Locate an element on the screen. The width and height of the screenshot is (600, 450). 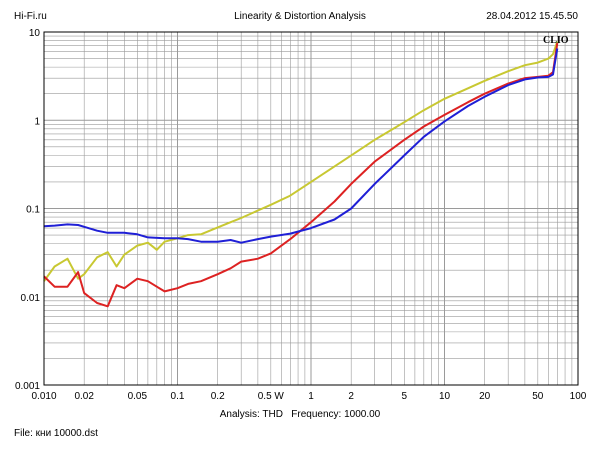
x-tick-label: 5 is located at coordinates (405, 396).